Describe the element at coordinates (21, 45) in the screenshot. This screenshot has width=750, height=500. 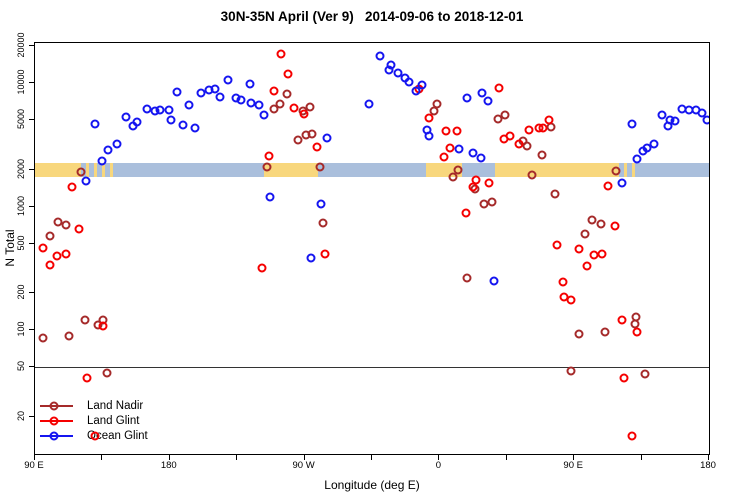
I see `y-axis-tick-label: 20000` at that location.